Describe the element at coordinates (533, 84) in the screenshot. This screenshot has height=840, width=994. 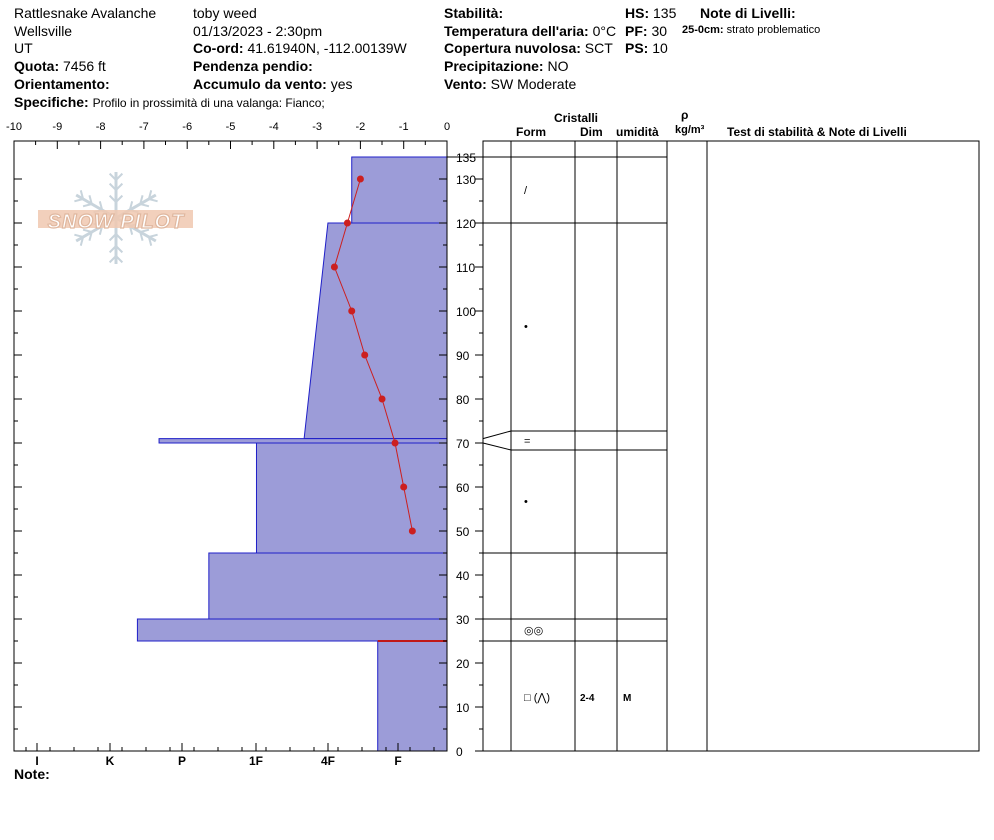
I see `wind-value: SW Moderate` at that location.